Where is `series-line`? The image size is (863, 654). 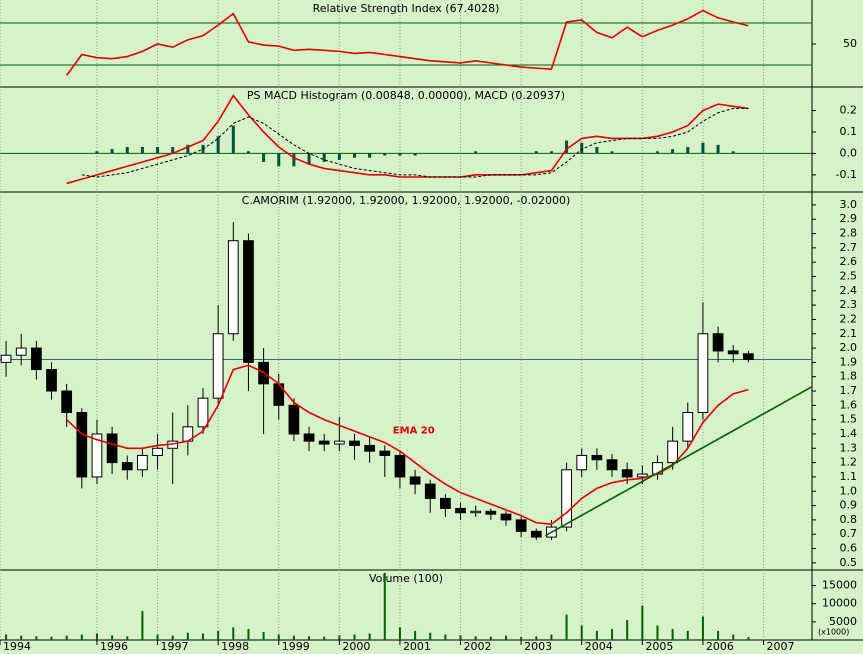
series-line is located at coordinates (415, 142).